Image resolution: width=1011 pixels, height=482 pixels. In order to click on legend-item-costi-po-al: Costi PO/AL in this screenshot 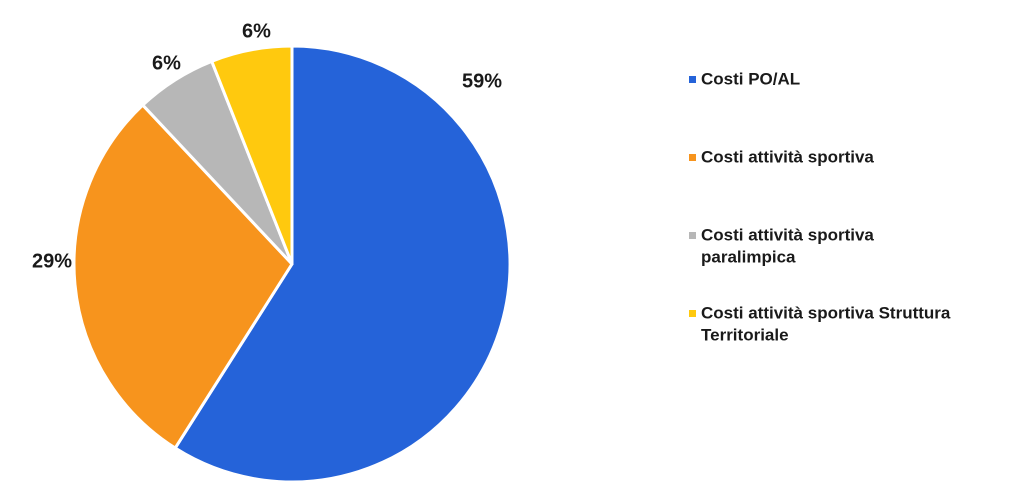, I will do `click(744, 78)`.